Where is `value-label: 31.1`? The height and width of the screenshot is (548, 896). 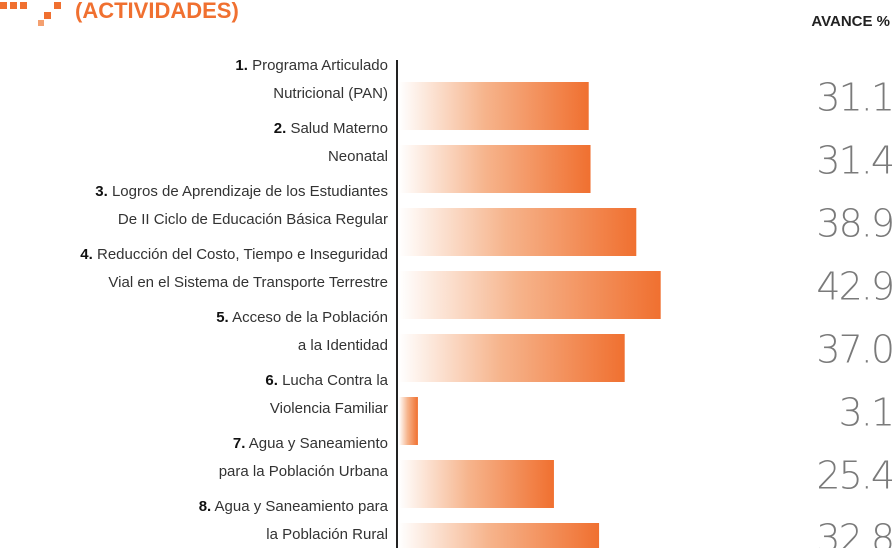 value-label: 31.1 is located at coordinates (854, 98).